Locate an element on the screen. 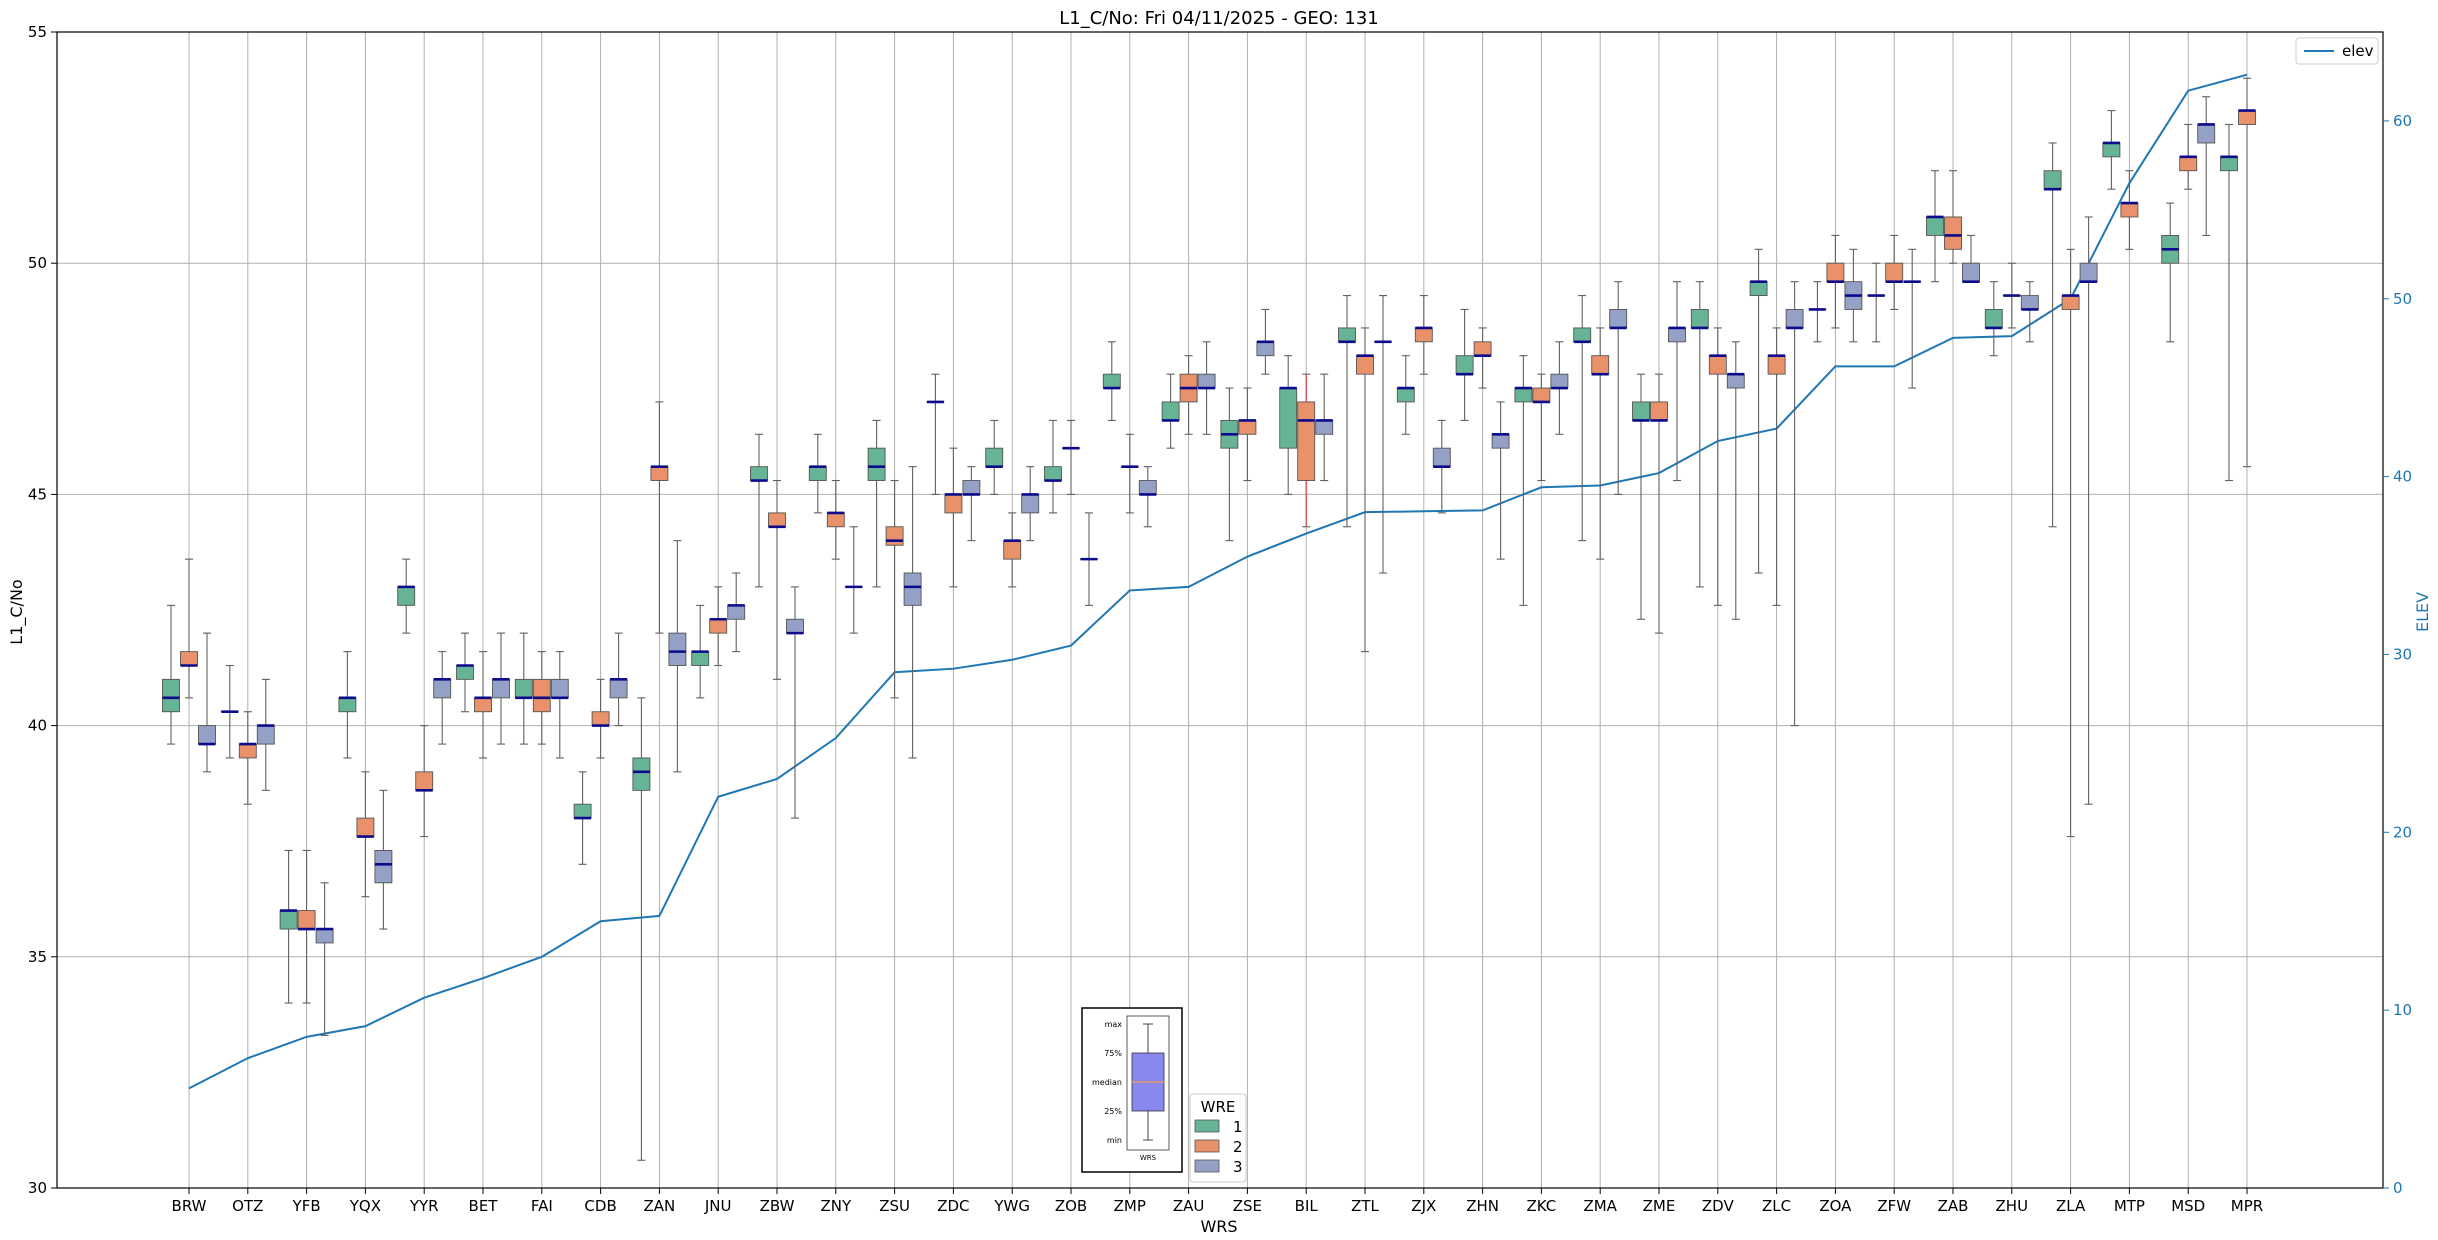 Image resolution: width=2438 pixels, height=1240 pixels. box-1-ZAN is located at coordinates (641, 929).